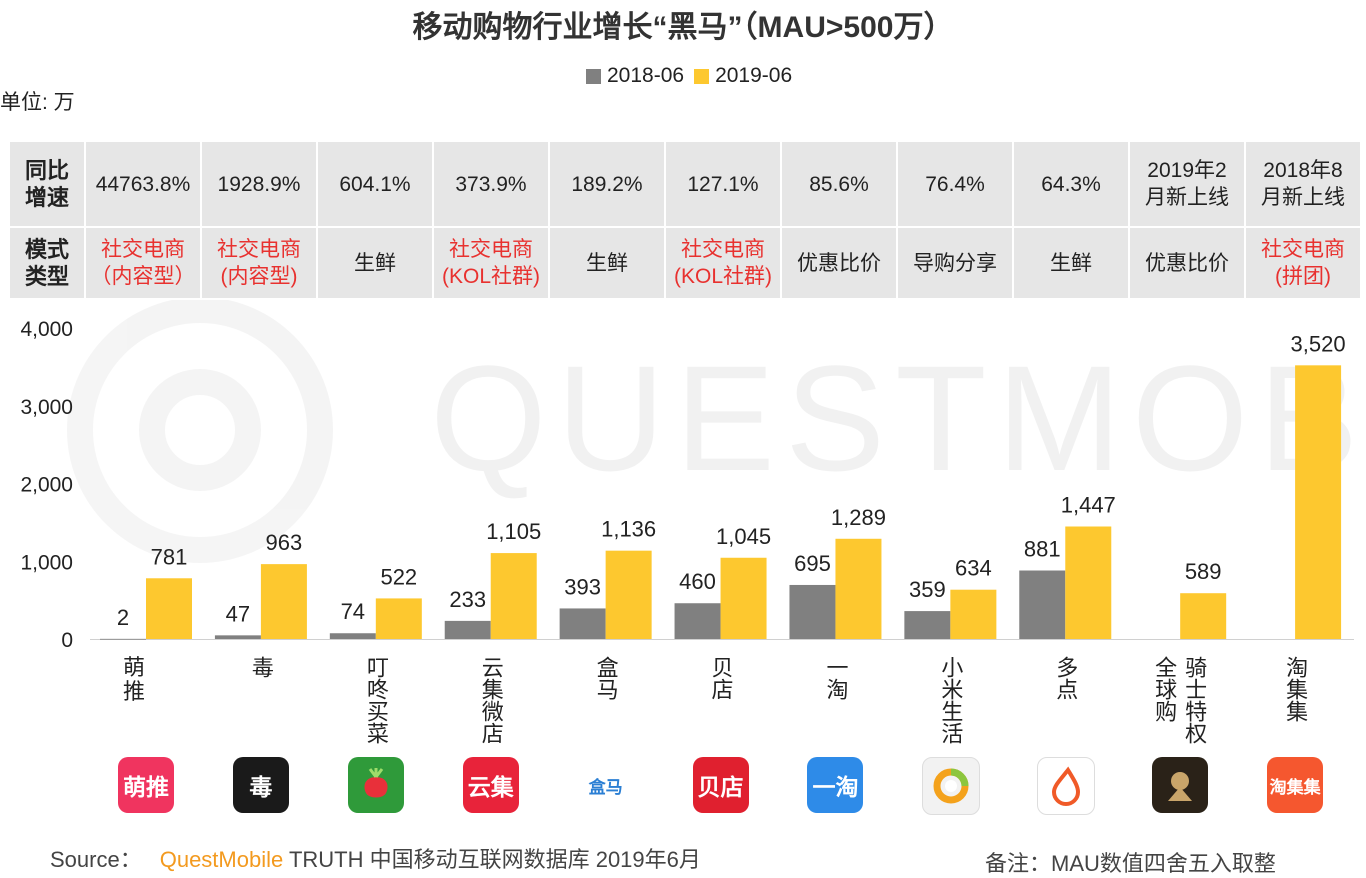  I want to click on yunji-icon: 云集, so click(490, 785).